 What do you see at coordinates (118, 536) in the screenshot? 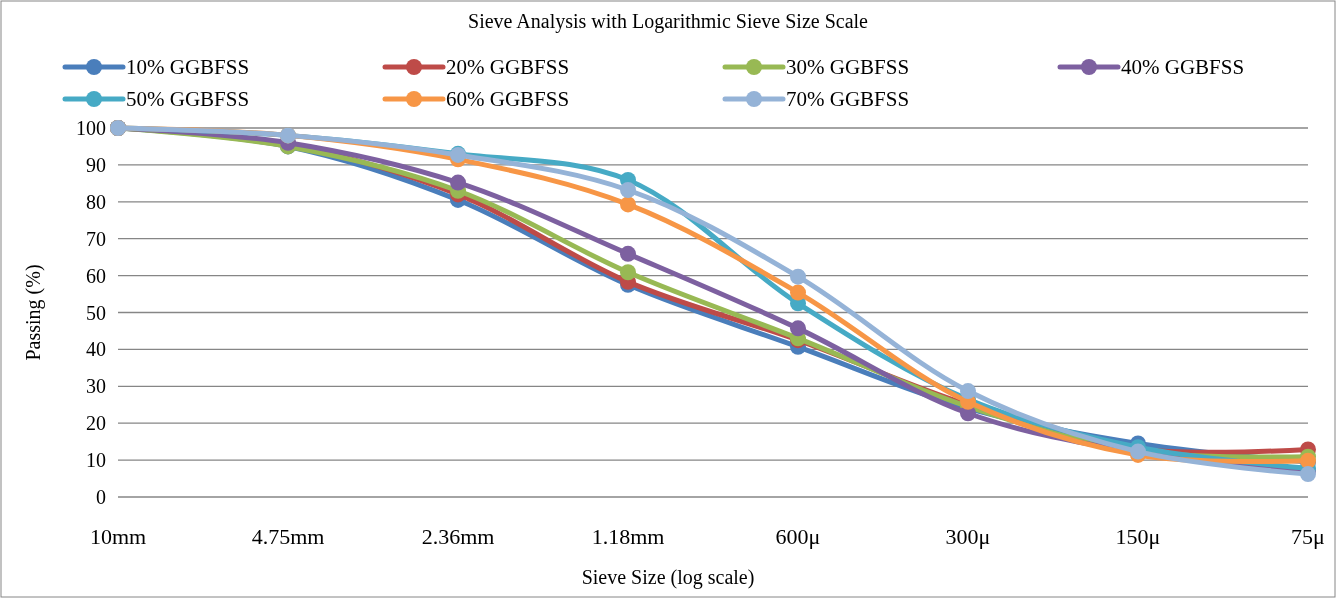
I see `x-tick-label: 10mm` at bounding box center [118, 536].